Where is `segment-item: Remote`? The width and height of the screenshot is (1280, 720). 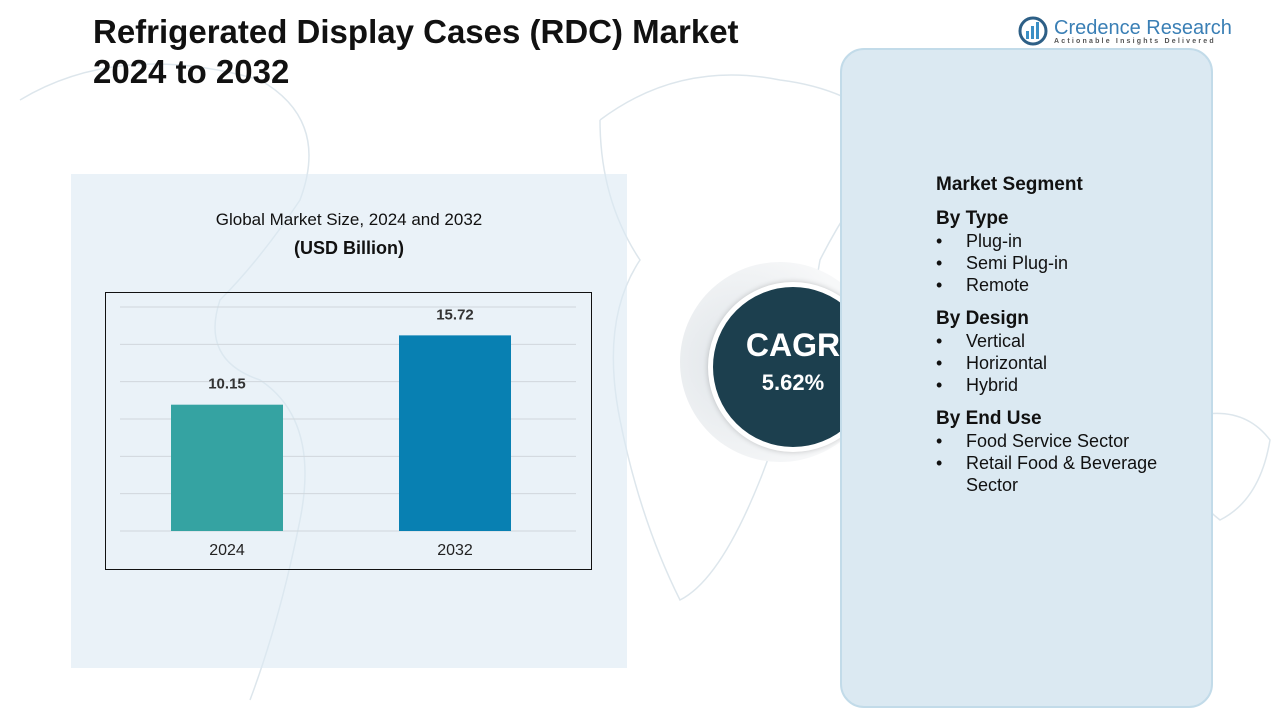
segment-item: Remote is located at coordinates (1056, 285).